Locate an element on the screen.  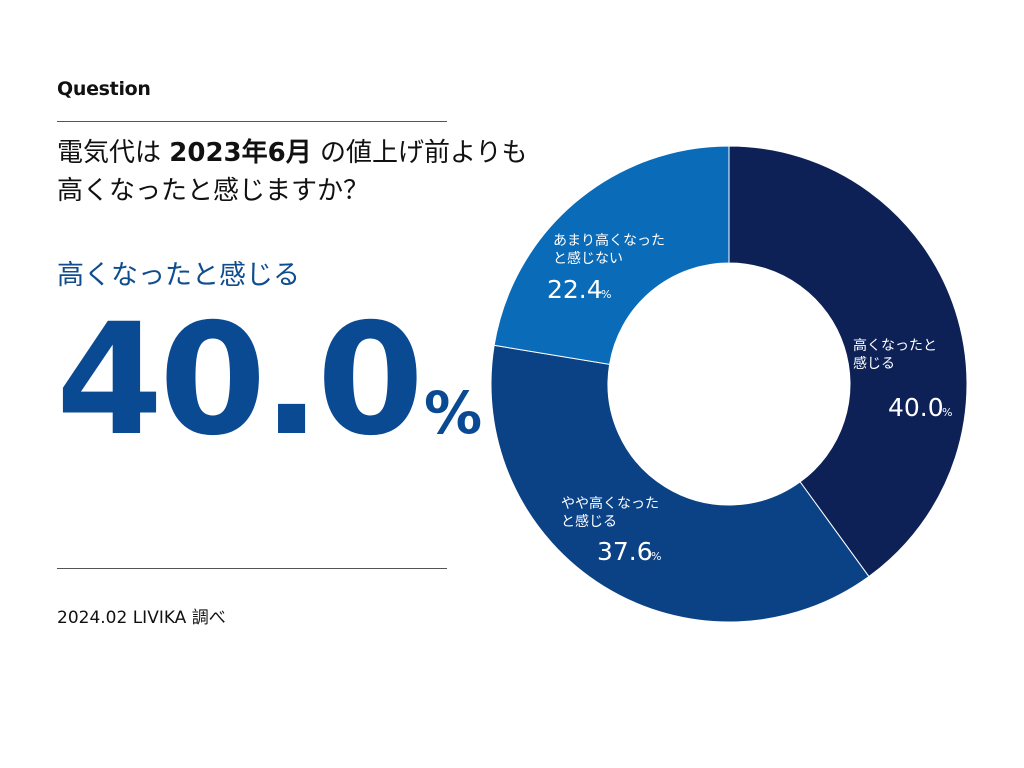
highlight-value: 40.0% is located at coordinates (269, 381).